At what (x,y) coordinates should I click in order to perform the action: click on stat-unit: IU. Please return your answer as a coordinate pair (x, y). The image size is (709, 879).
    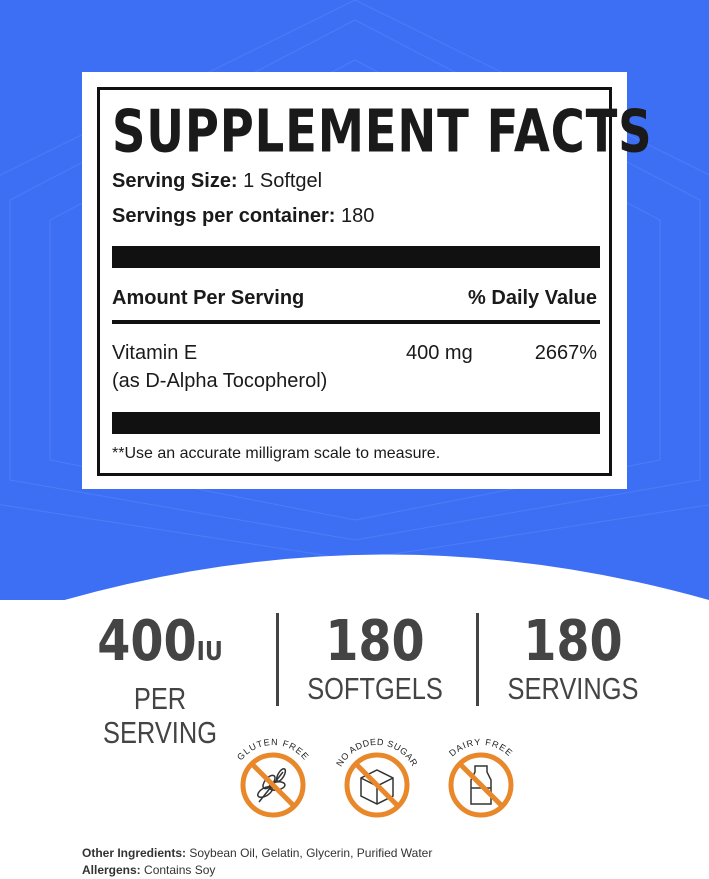
    Looking at the image, I should click on (209, 652).